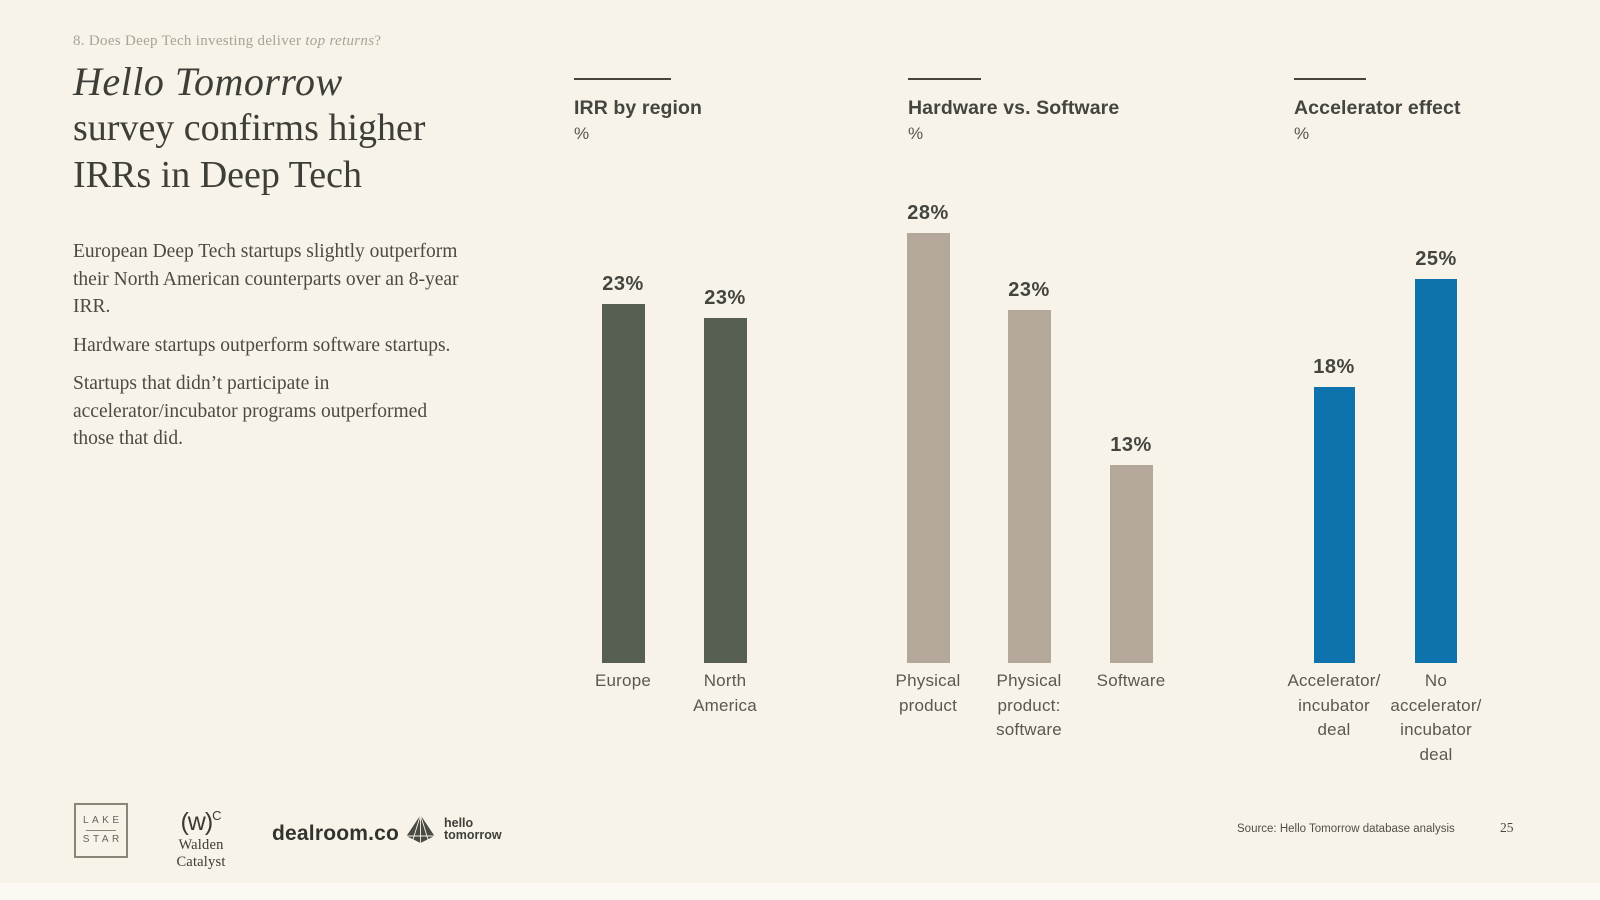  What do you see at coordinates (208, 81) in the screenshot?
I see `title-line-italic: Hello Tomorrow` at bounding box center [208, 81].